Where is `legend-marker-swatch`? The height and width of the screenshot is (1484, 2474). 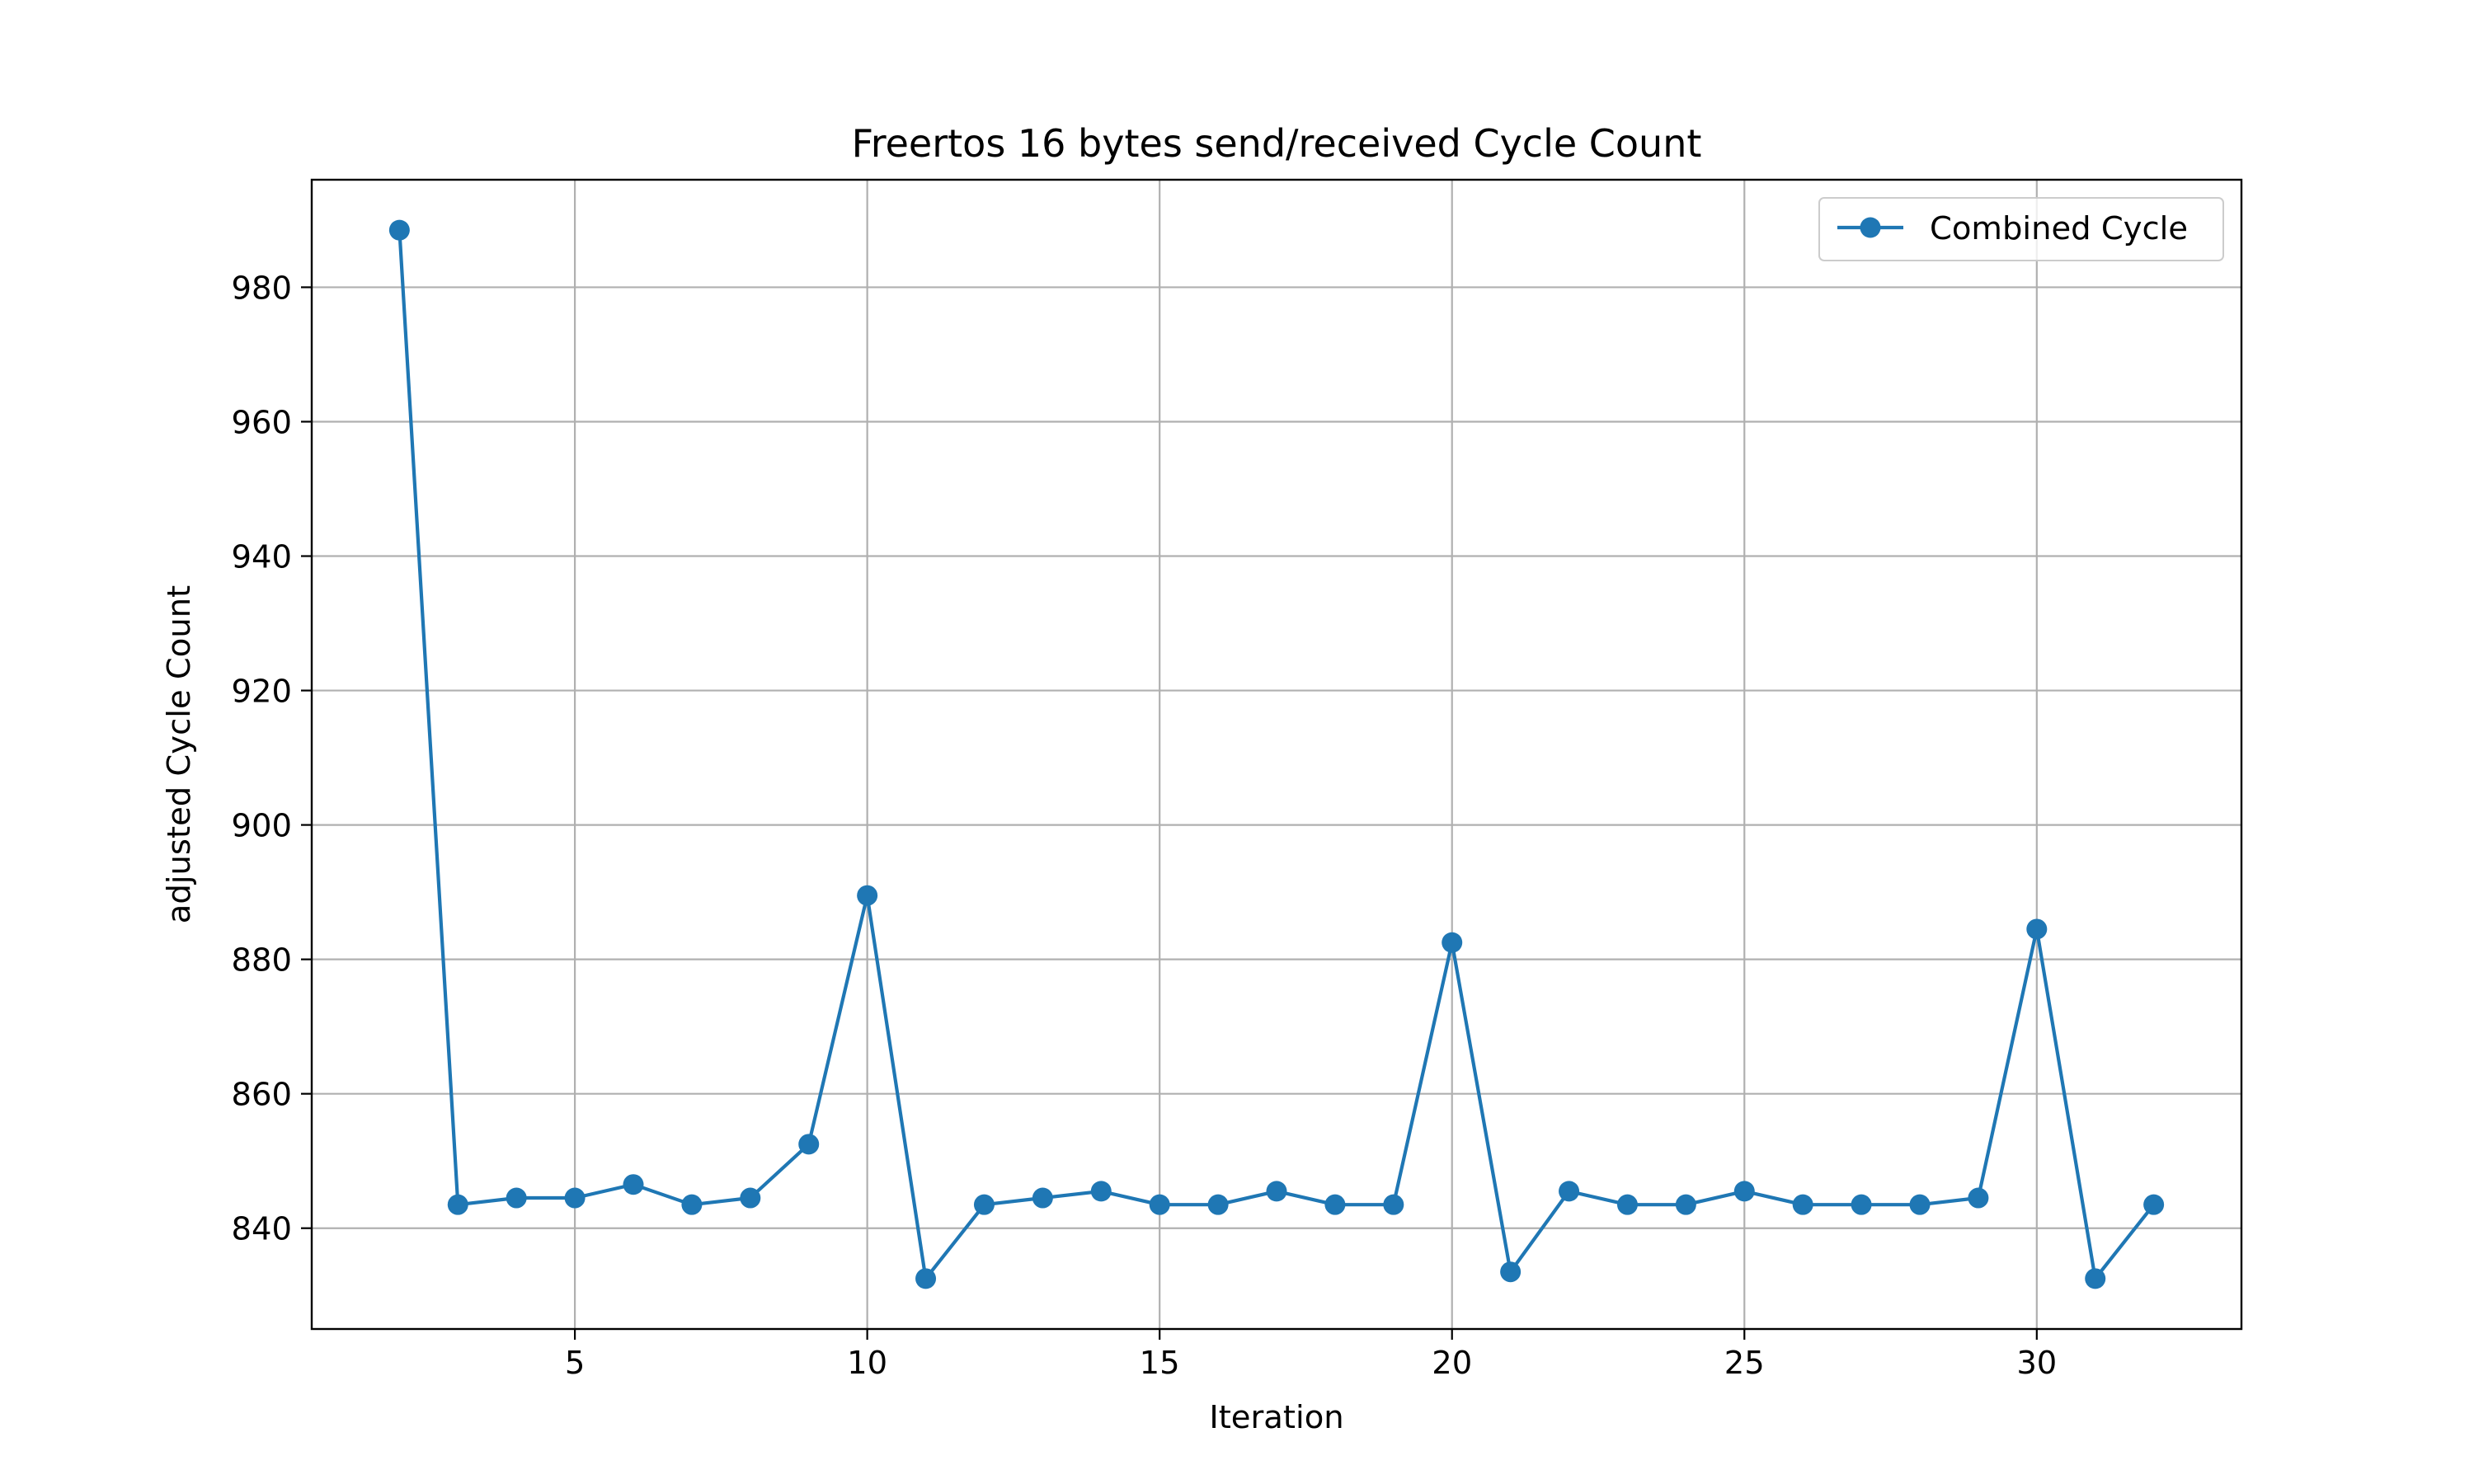 legend-marker-swatch is located at coordinates (1870, 228).